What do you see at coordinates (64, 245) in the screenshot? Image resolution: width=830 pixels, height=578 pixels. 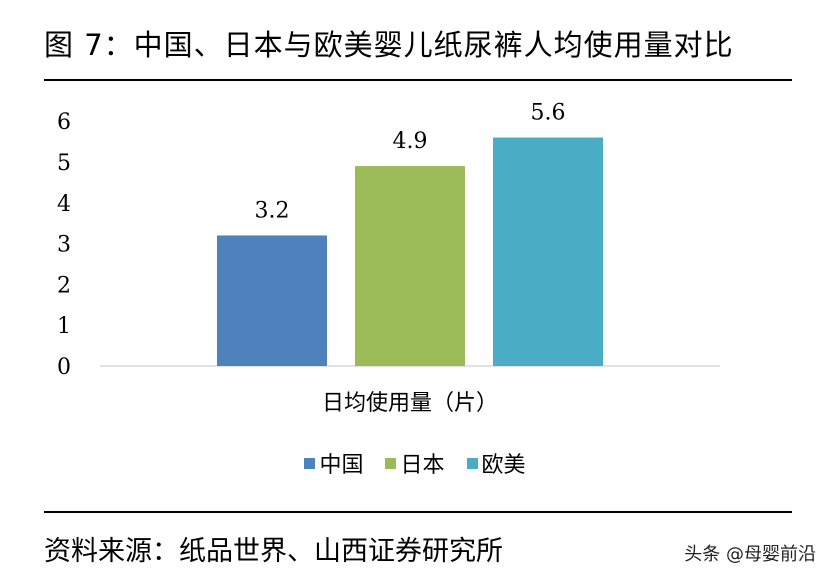 I see `y-tick-label: 3` at bounding box center [64, 245].